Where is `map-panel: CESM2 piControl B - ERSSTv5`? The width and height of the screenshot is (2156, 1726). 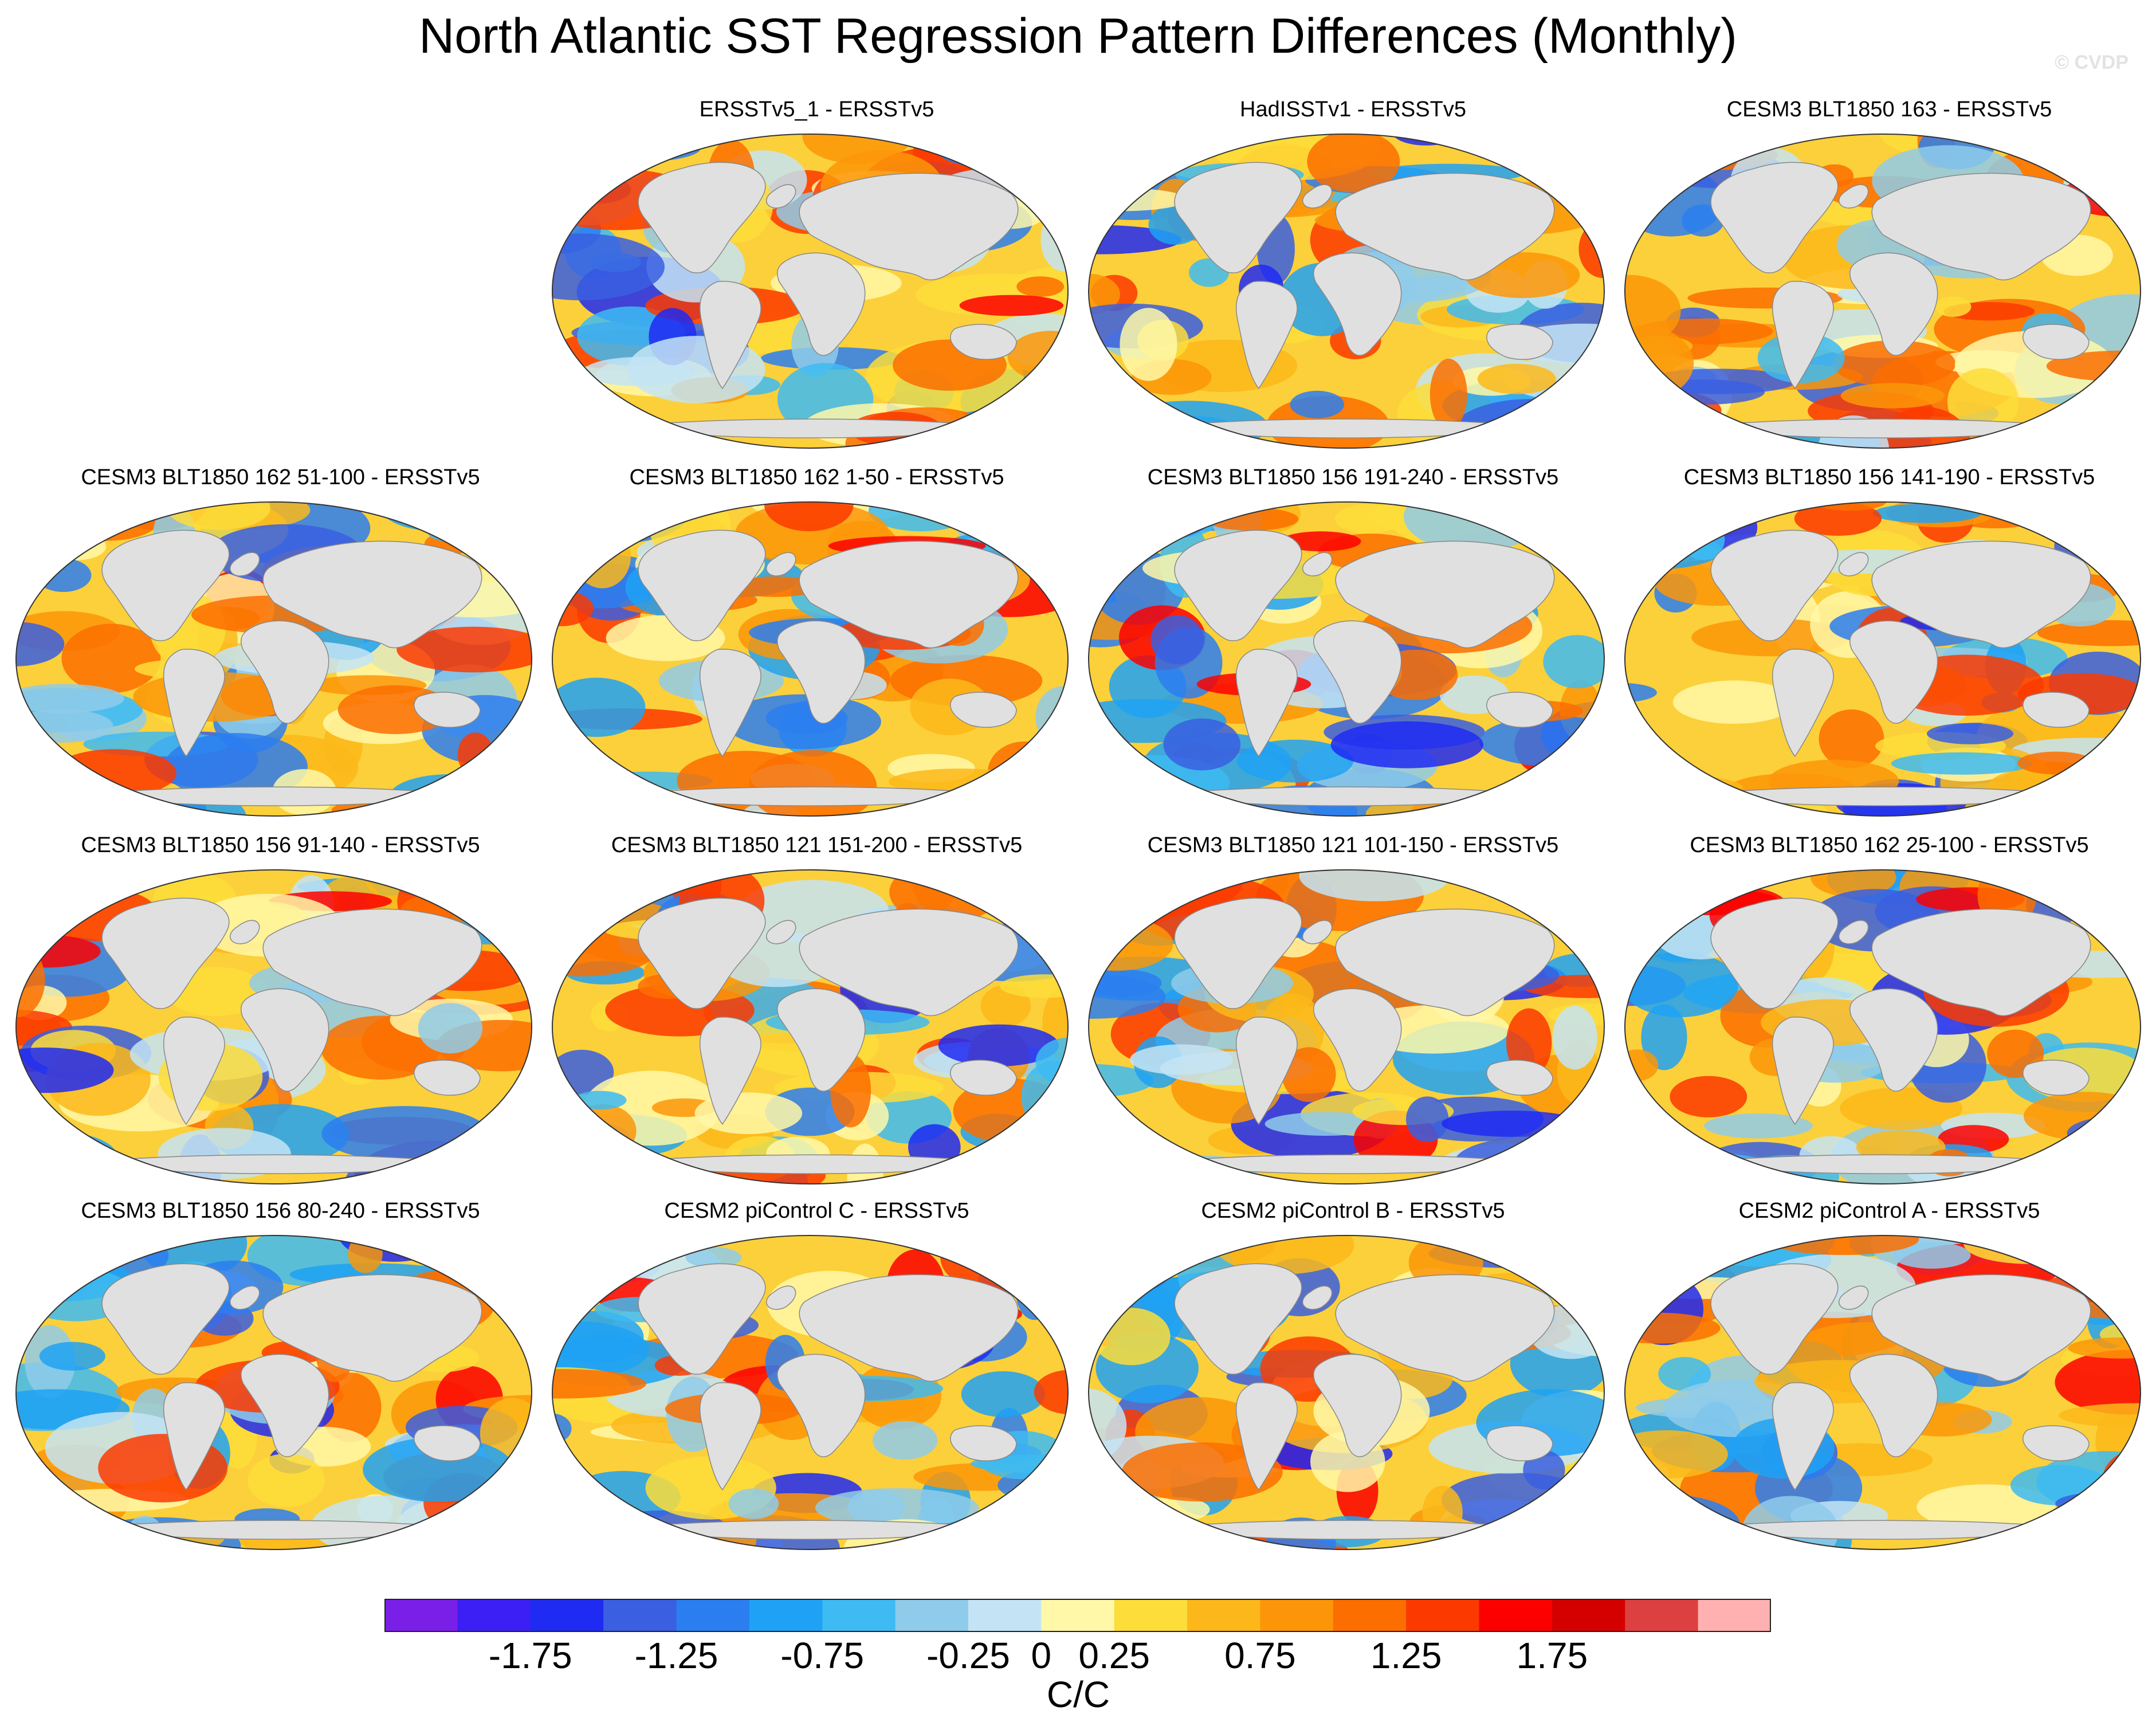 map-panel: CESM2 piControl B - ERSSTv5 is located at coordinates (1353, 1400).